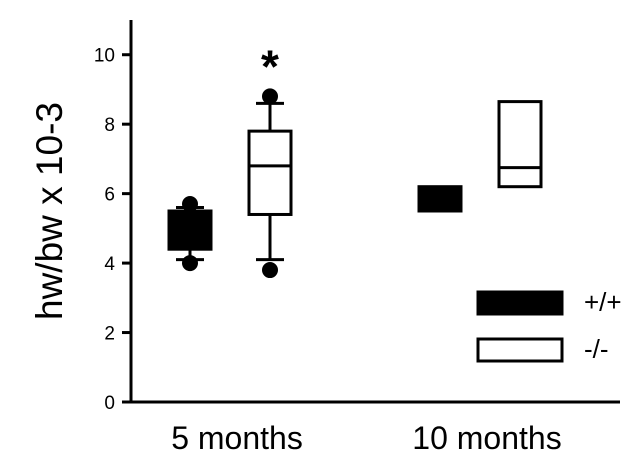 The image size is (640, 455). Describe the element at coordinates (49, 211) in the screenshot. I see `y-axis-title: hw/bw x 10-3` at that location.